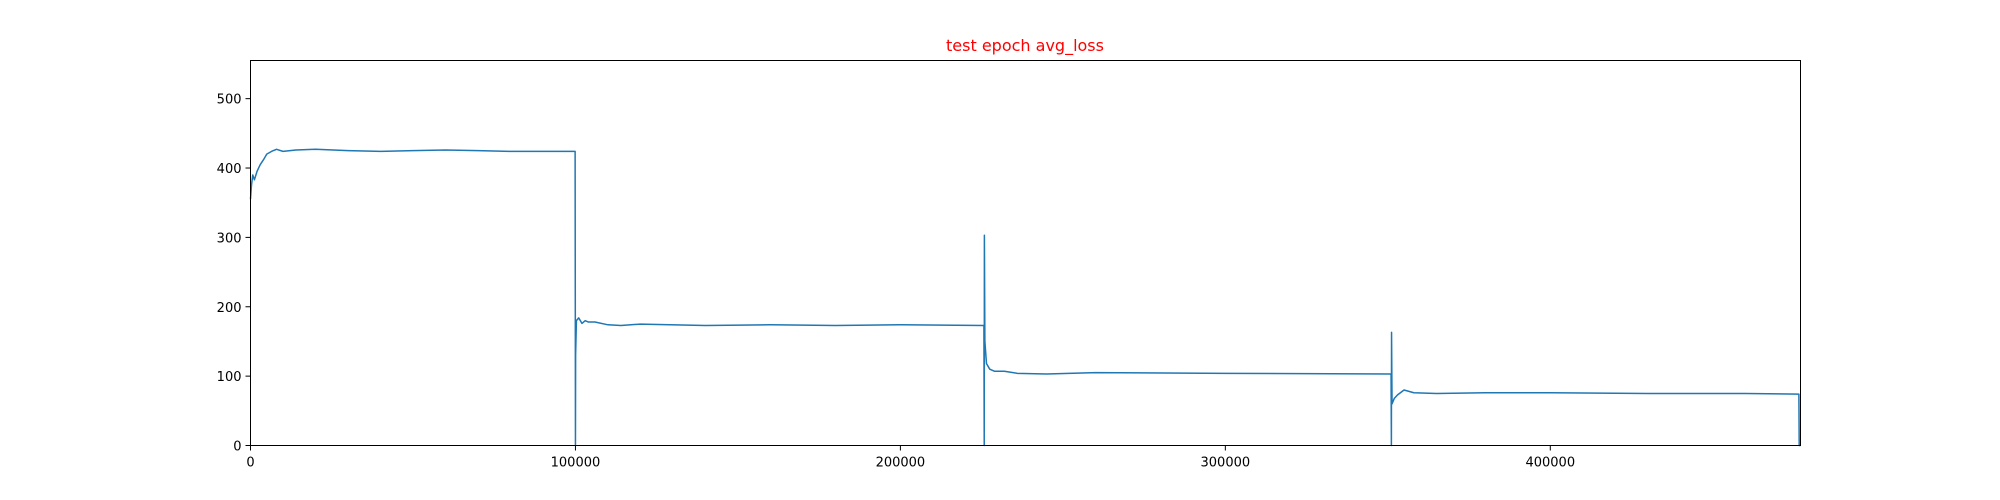  What do you see at coordinates (901, 463) in the screenshot?
I see `x-tick-label: 200000` at bounding box center [901, 463].